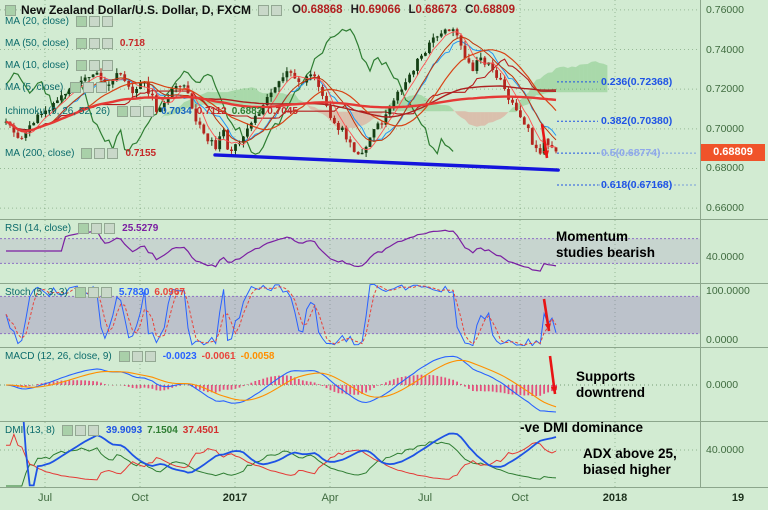 The image size is (768, 510). I want to click on rsi-label: RSI (14, close), so click(38, 228).